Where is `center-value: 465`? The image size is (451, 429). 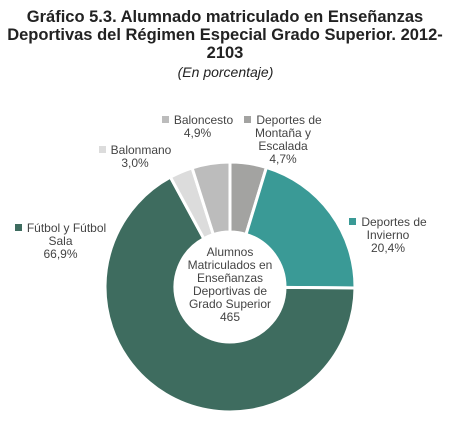 center-value: 465 is located at coordinates (230, 317).